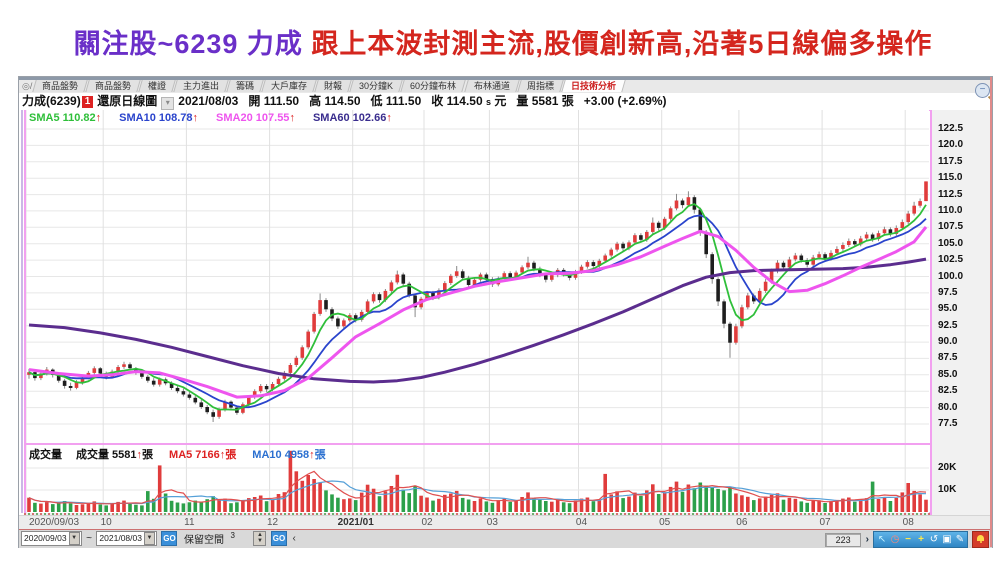 The width and height of the screenshot is (1006, 567). I want to click on legend-sma10: SMA10 108.78↑, so click(159, 118).